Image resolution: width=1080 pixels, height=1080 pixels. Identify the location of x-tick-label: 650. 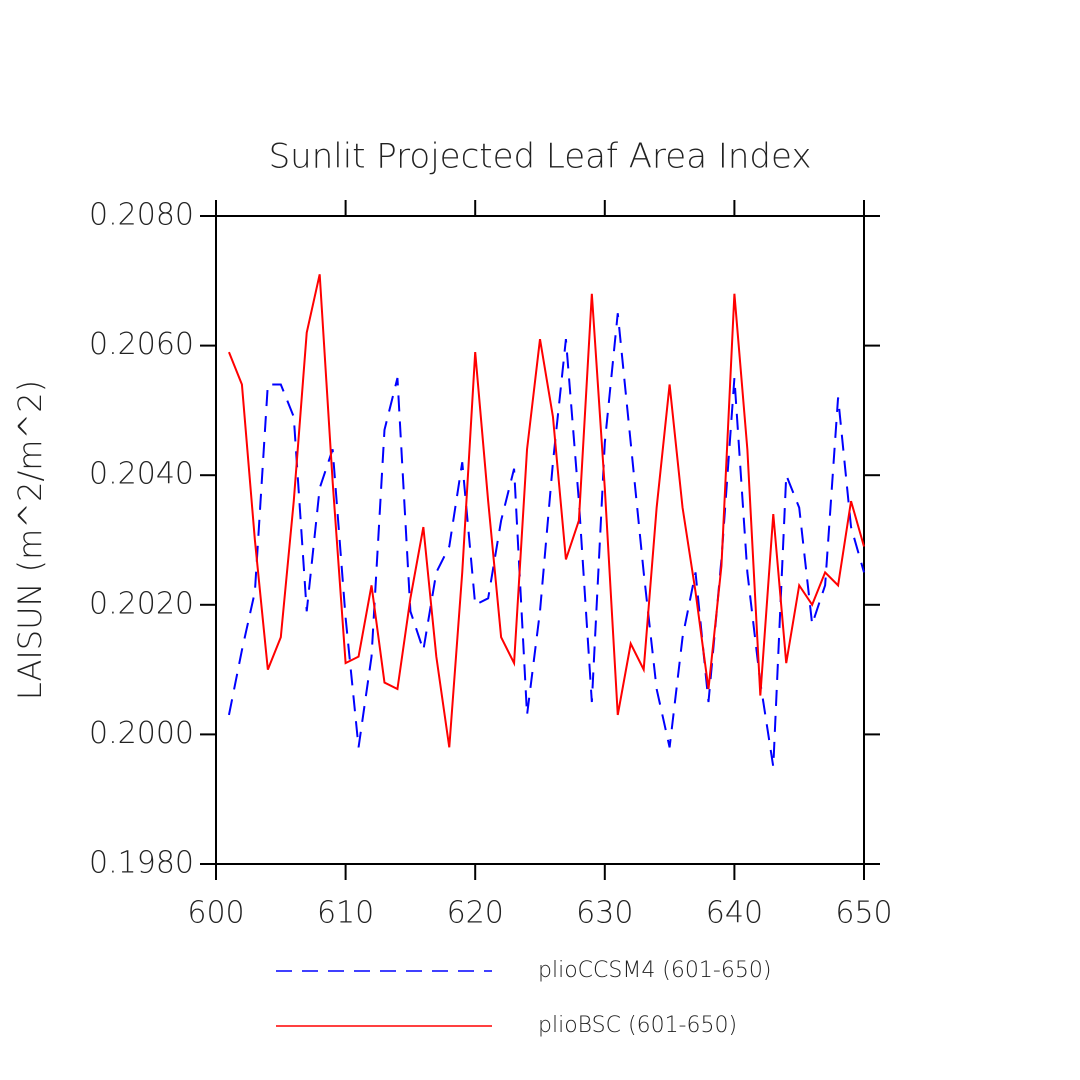
(863, 913).